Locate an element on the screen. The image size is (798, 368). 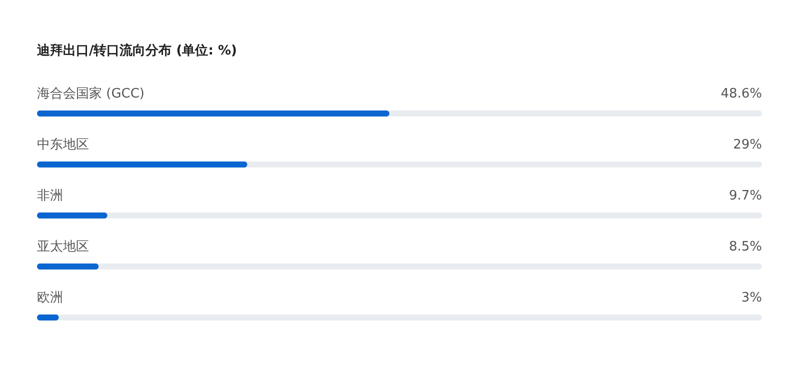
y-tick-label: 海合会国家 (GCC) is located at coordinates (91, 94).